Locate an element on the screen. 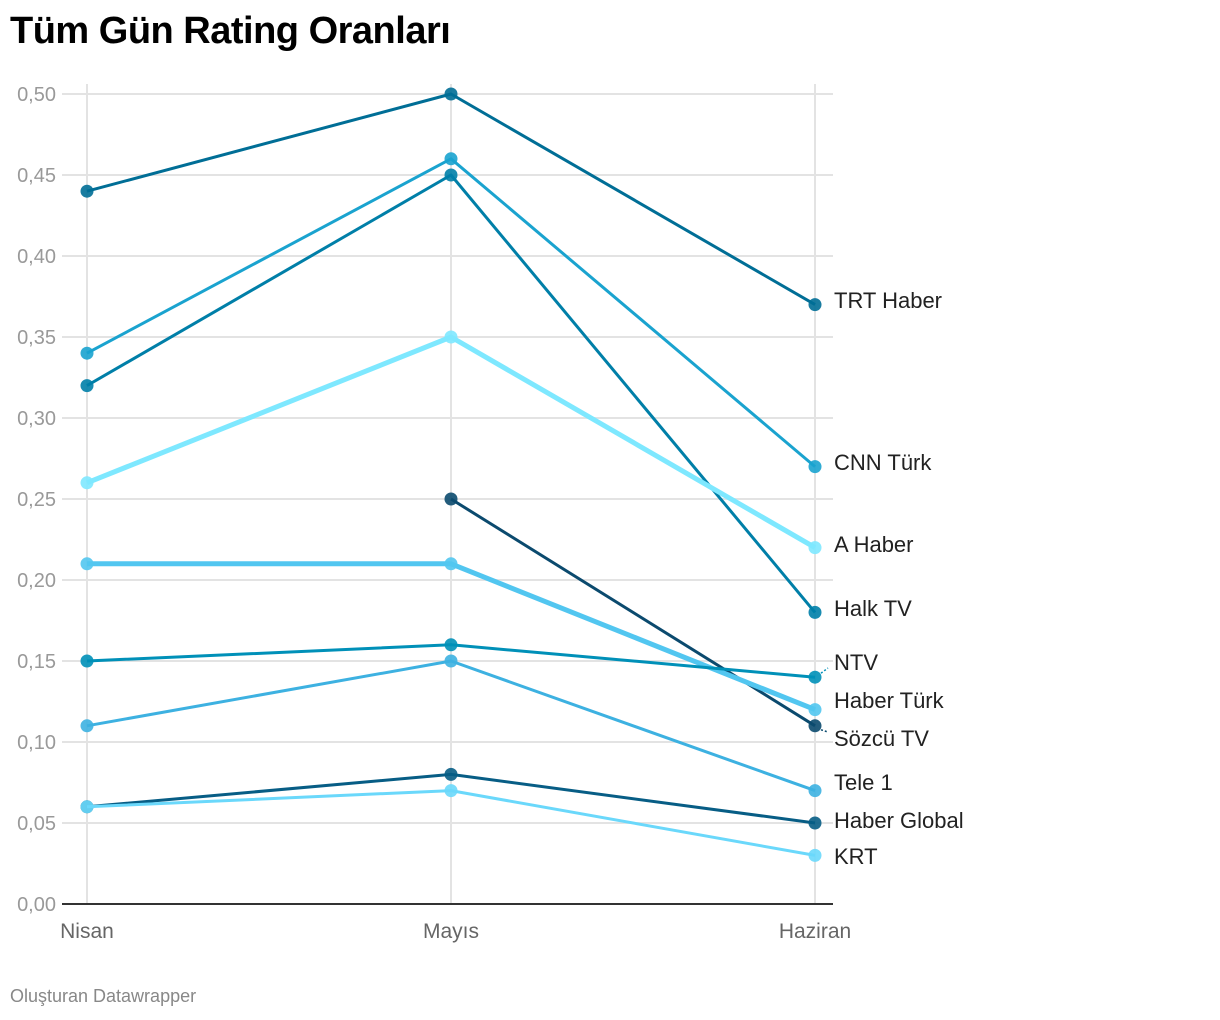 This screenshot has height=1020, width=1220. y-tick-label: 0,10 is located at coordinates (36, 743).